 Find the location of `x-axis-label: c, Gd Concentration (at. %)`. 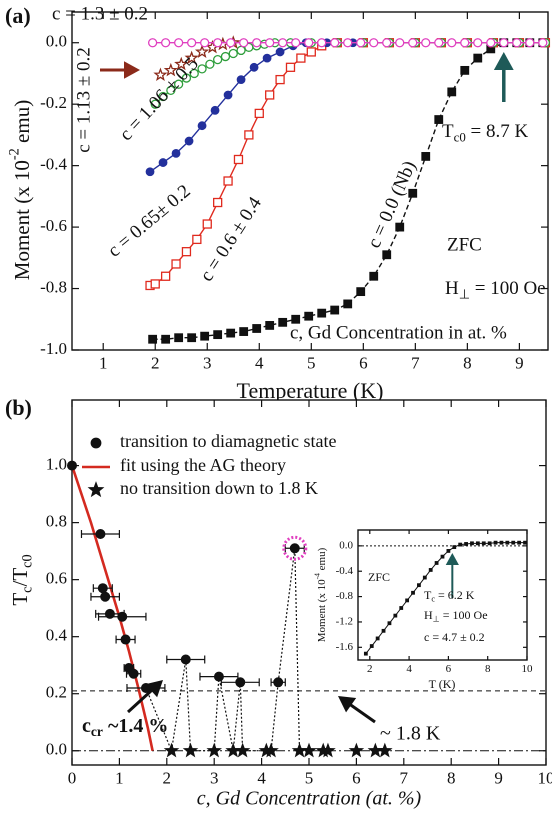

x-axis-label: c, Gd Concentration (at. %) is located at coordinates (309, 799).